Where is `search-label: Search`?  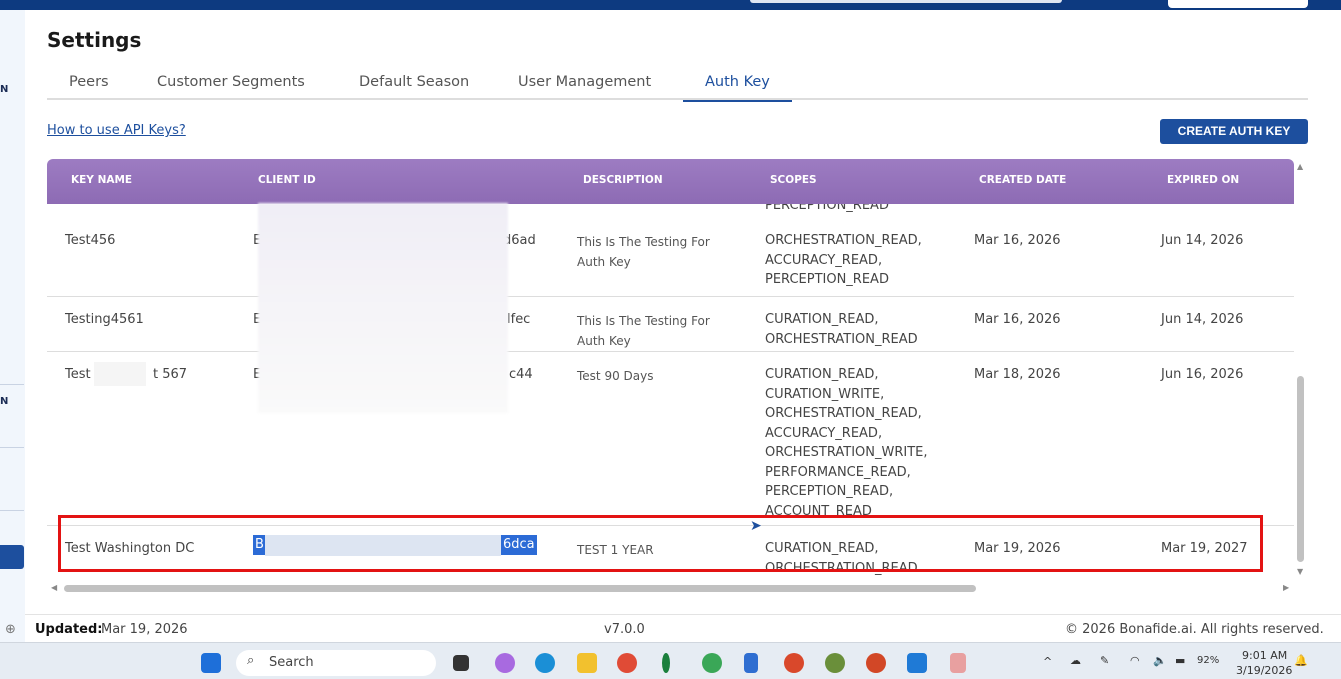
search-label: Search is located at coordinates (291, 662).